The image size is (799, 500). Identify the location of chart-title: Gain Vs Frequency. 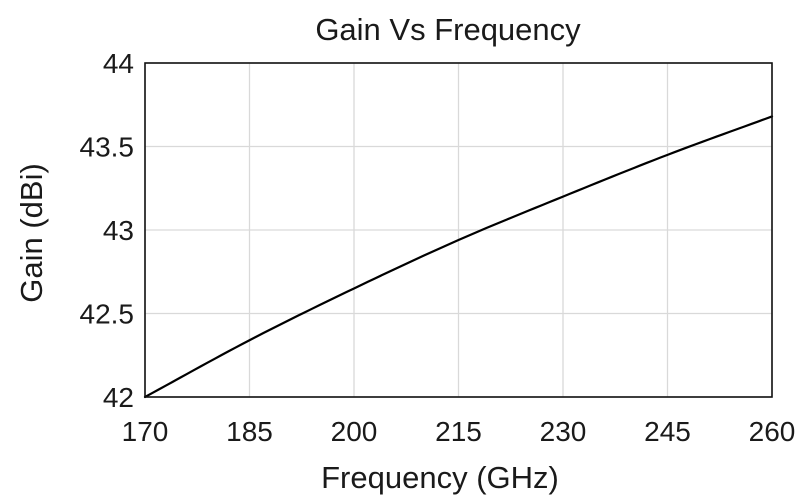
(448, 29).